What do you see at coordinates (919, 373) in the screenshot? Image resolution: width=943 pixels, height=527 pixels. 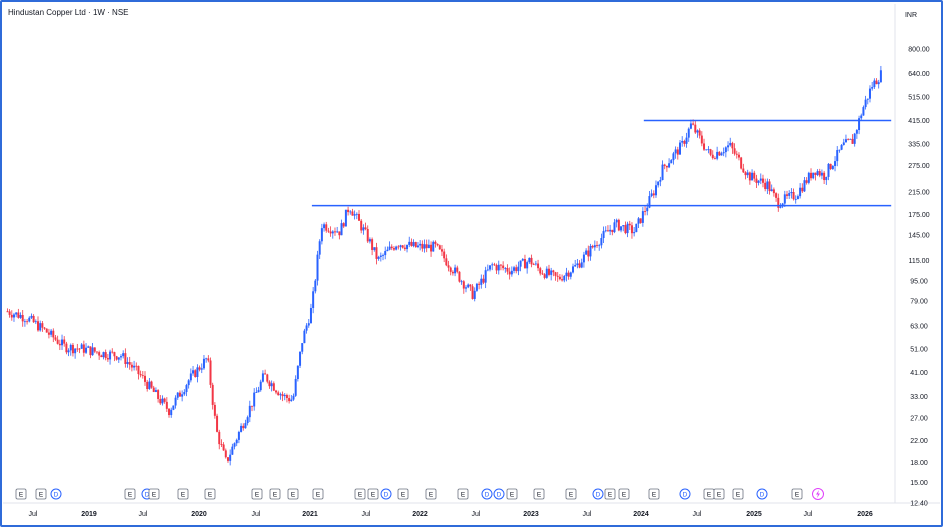 I see `y-tick-label: 41.00` at bounding box center [919, 373].